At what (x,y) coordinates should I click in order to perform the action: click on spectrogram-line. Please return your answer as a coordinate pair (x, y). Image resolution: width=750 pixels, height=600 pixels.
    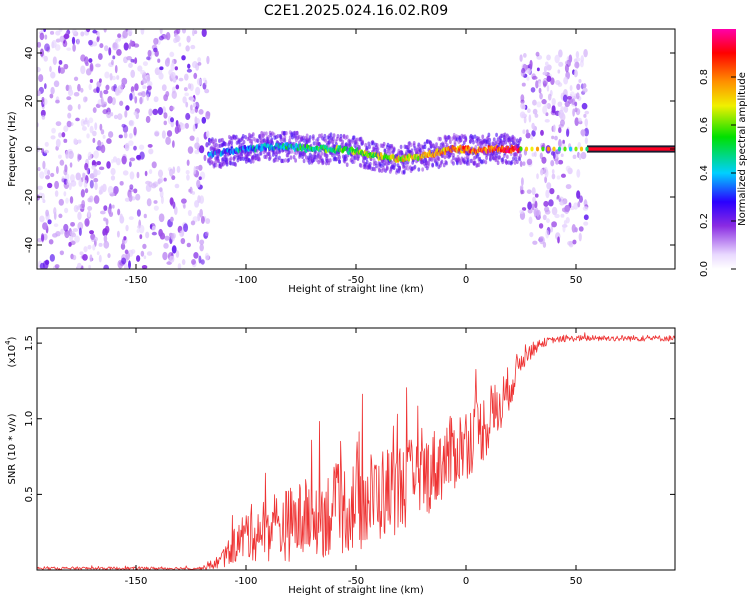
    Looking at the image, I should click on (631, 149).